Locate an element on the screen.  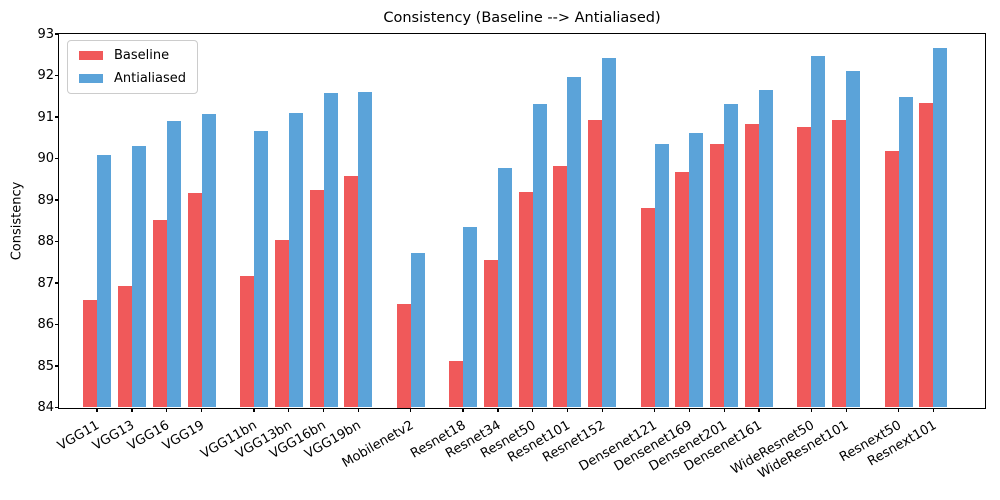
y-tick-label: 88 is located at coordinates (45, 241).